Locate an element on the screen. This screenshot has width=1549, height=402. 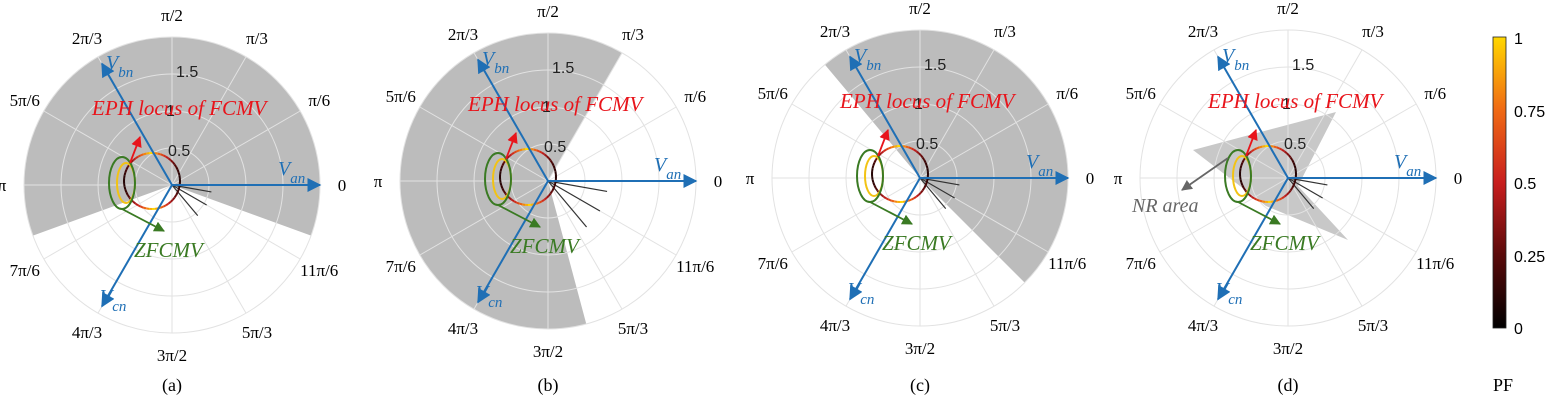
angle-label: 4π/3 is located at coordinates (463, 328).